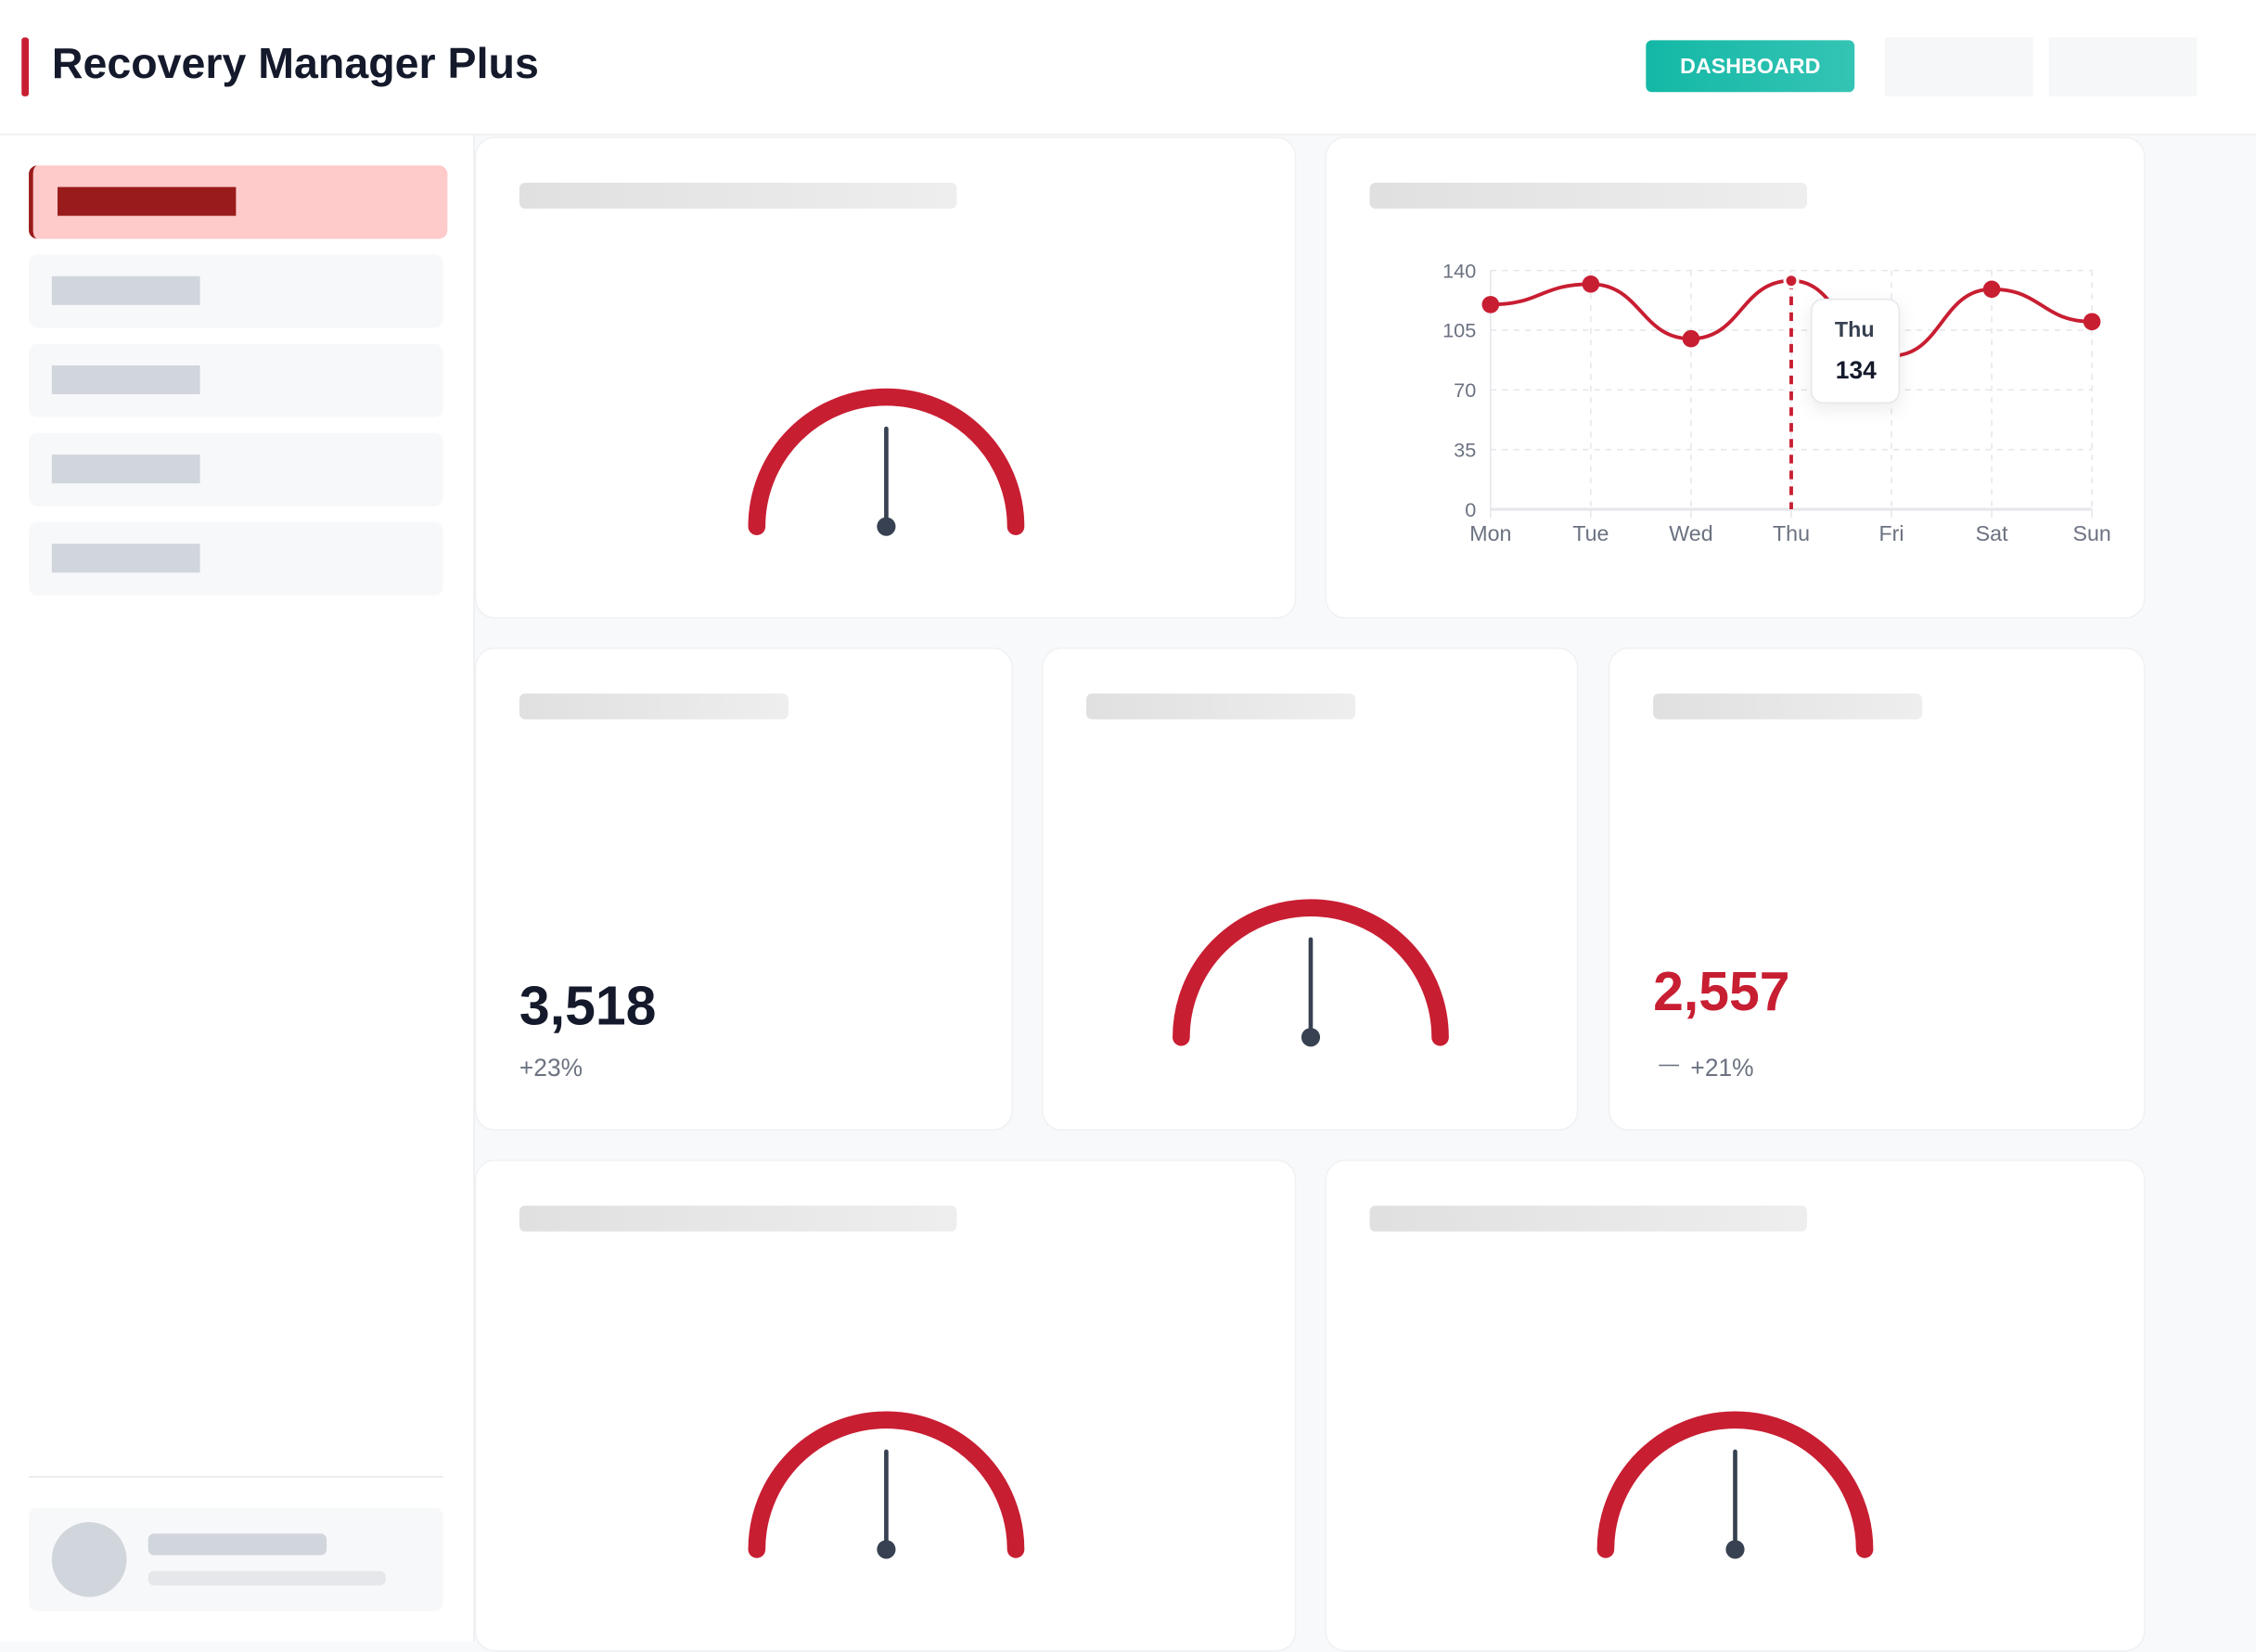  Describe the element at coordinates (1776, 402) in the screenshot. I see `line-chart: 0 35 70 105 140 Mon Tue Wed Thu Fri Sat Sun Thu 134` at that location.